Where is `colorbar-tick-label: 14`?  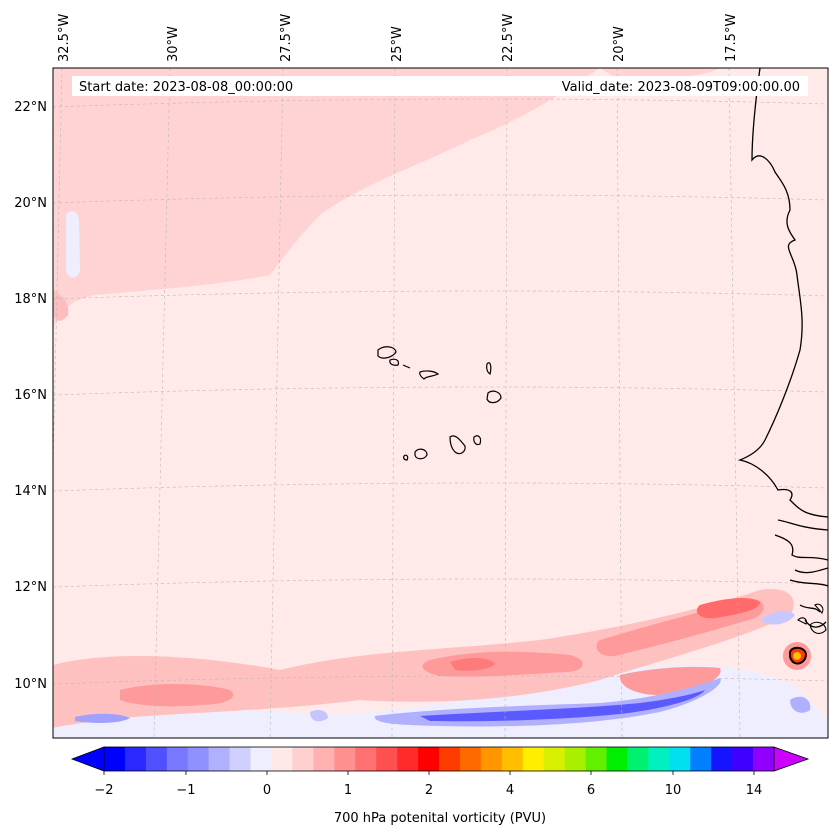 colorbar-tick-label: 14 is located at coordinates (754, 790).